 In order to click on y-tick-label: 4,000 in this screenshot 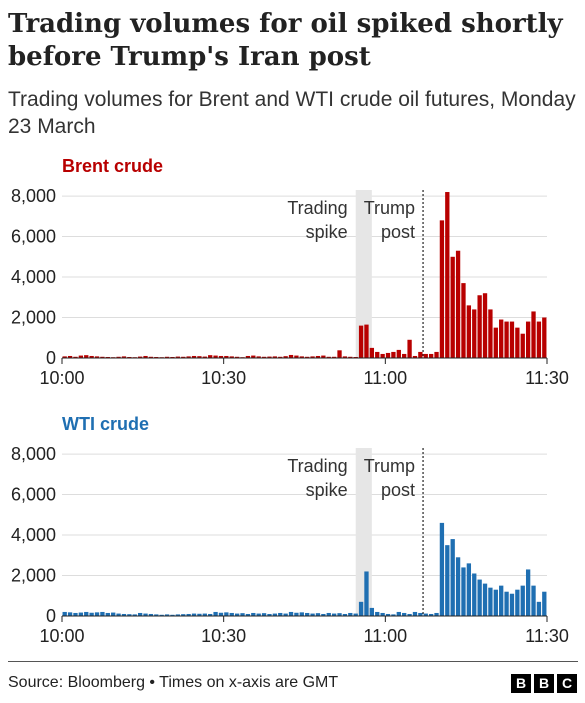, I will do `click(33, 535)`.